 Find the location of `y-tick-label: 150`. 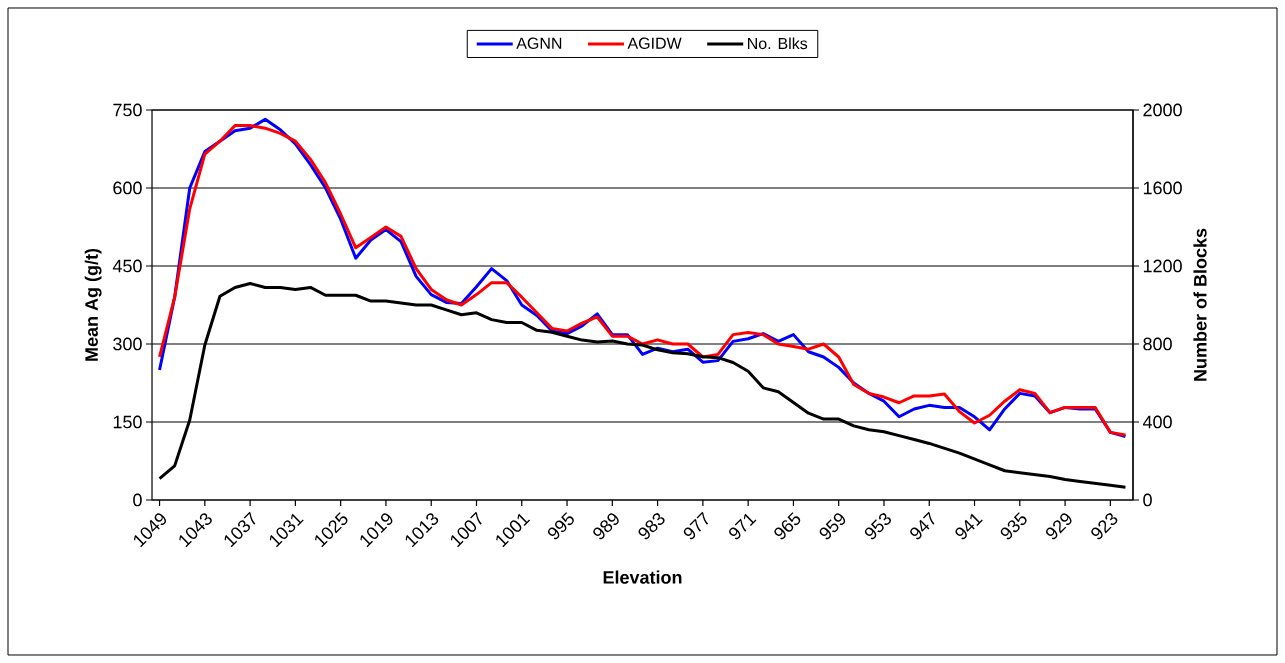

y-tick-label: 150 is located at coordinates (127, 422).